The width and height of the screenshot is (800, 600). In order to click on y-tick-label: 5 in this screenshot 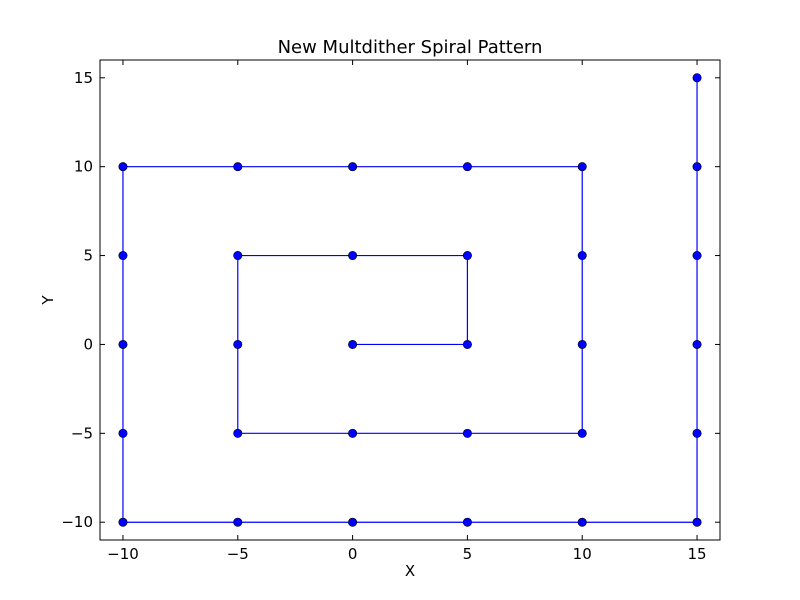, I will do `click(88, 256)`.